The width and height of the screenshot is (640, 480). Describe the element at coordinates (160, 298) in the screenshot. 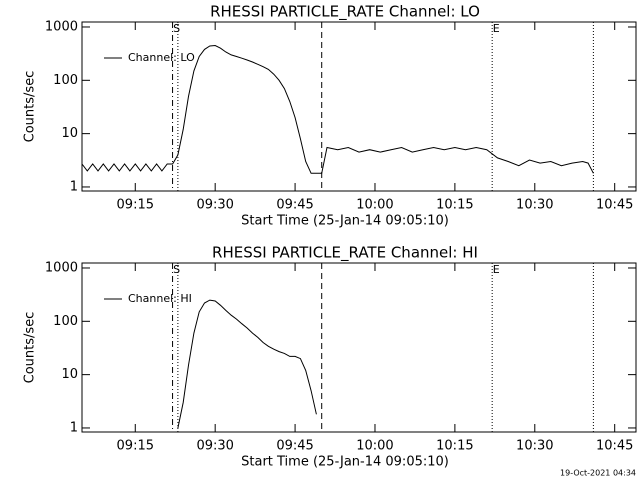

I see `legend-label: Channel: HI` at that location.